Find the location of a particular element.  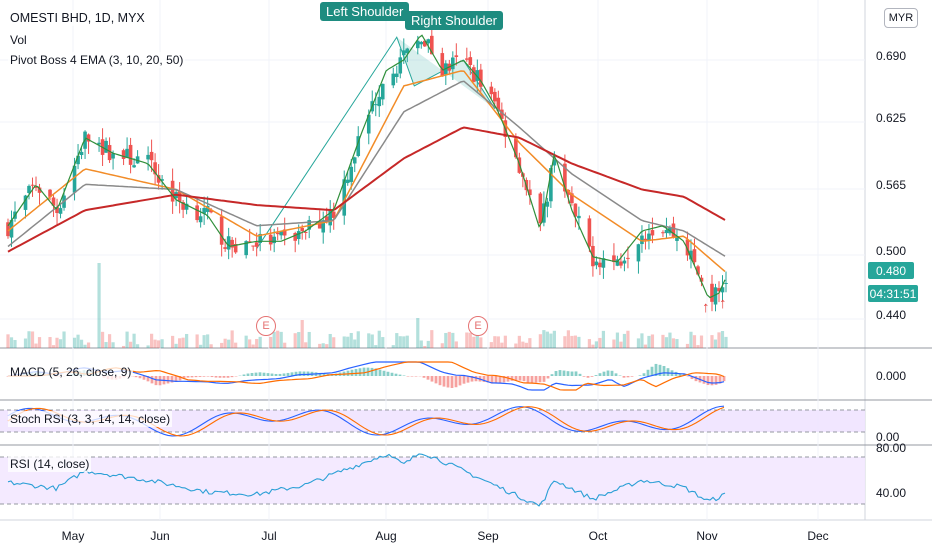

time-tick-label: Nov is located at coordinates (706, 536).